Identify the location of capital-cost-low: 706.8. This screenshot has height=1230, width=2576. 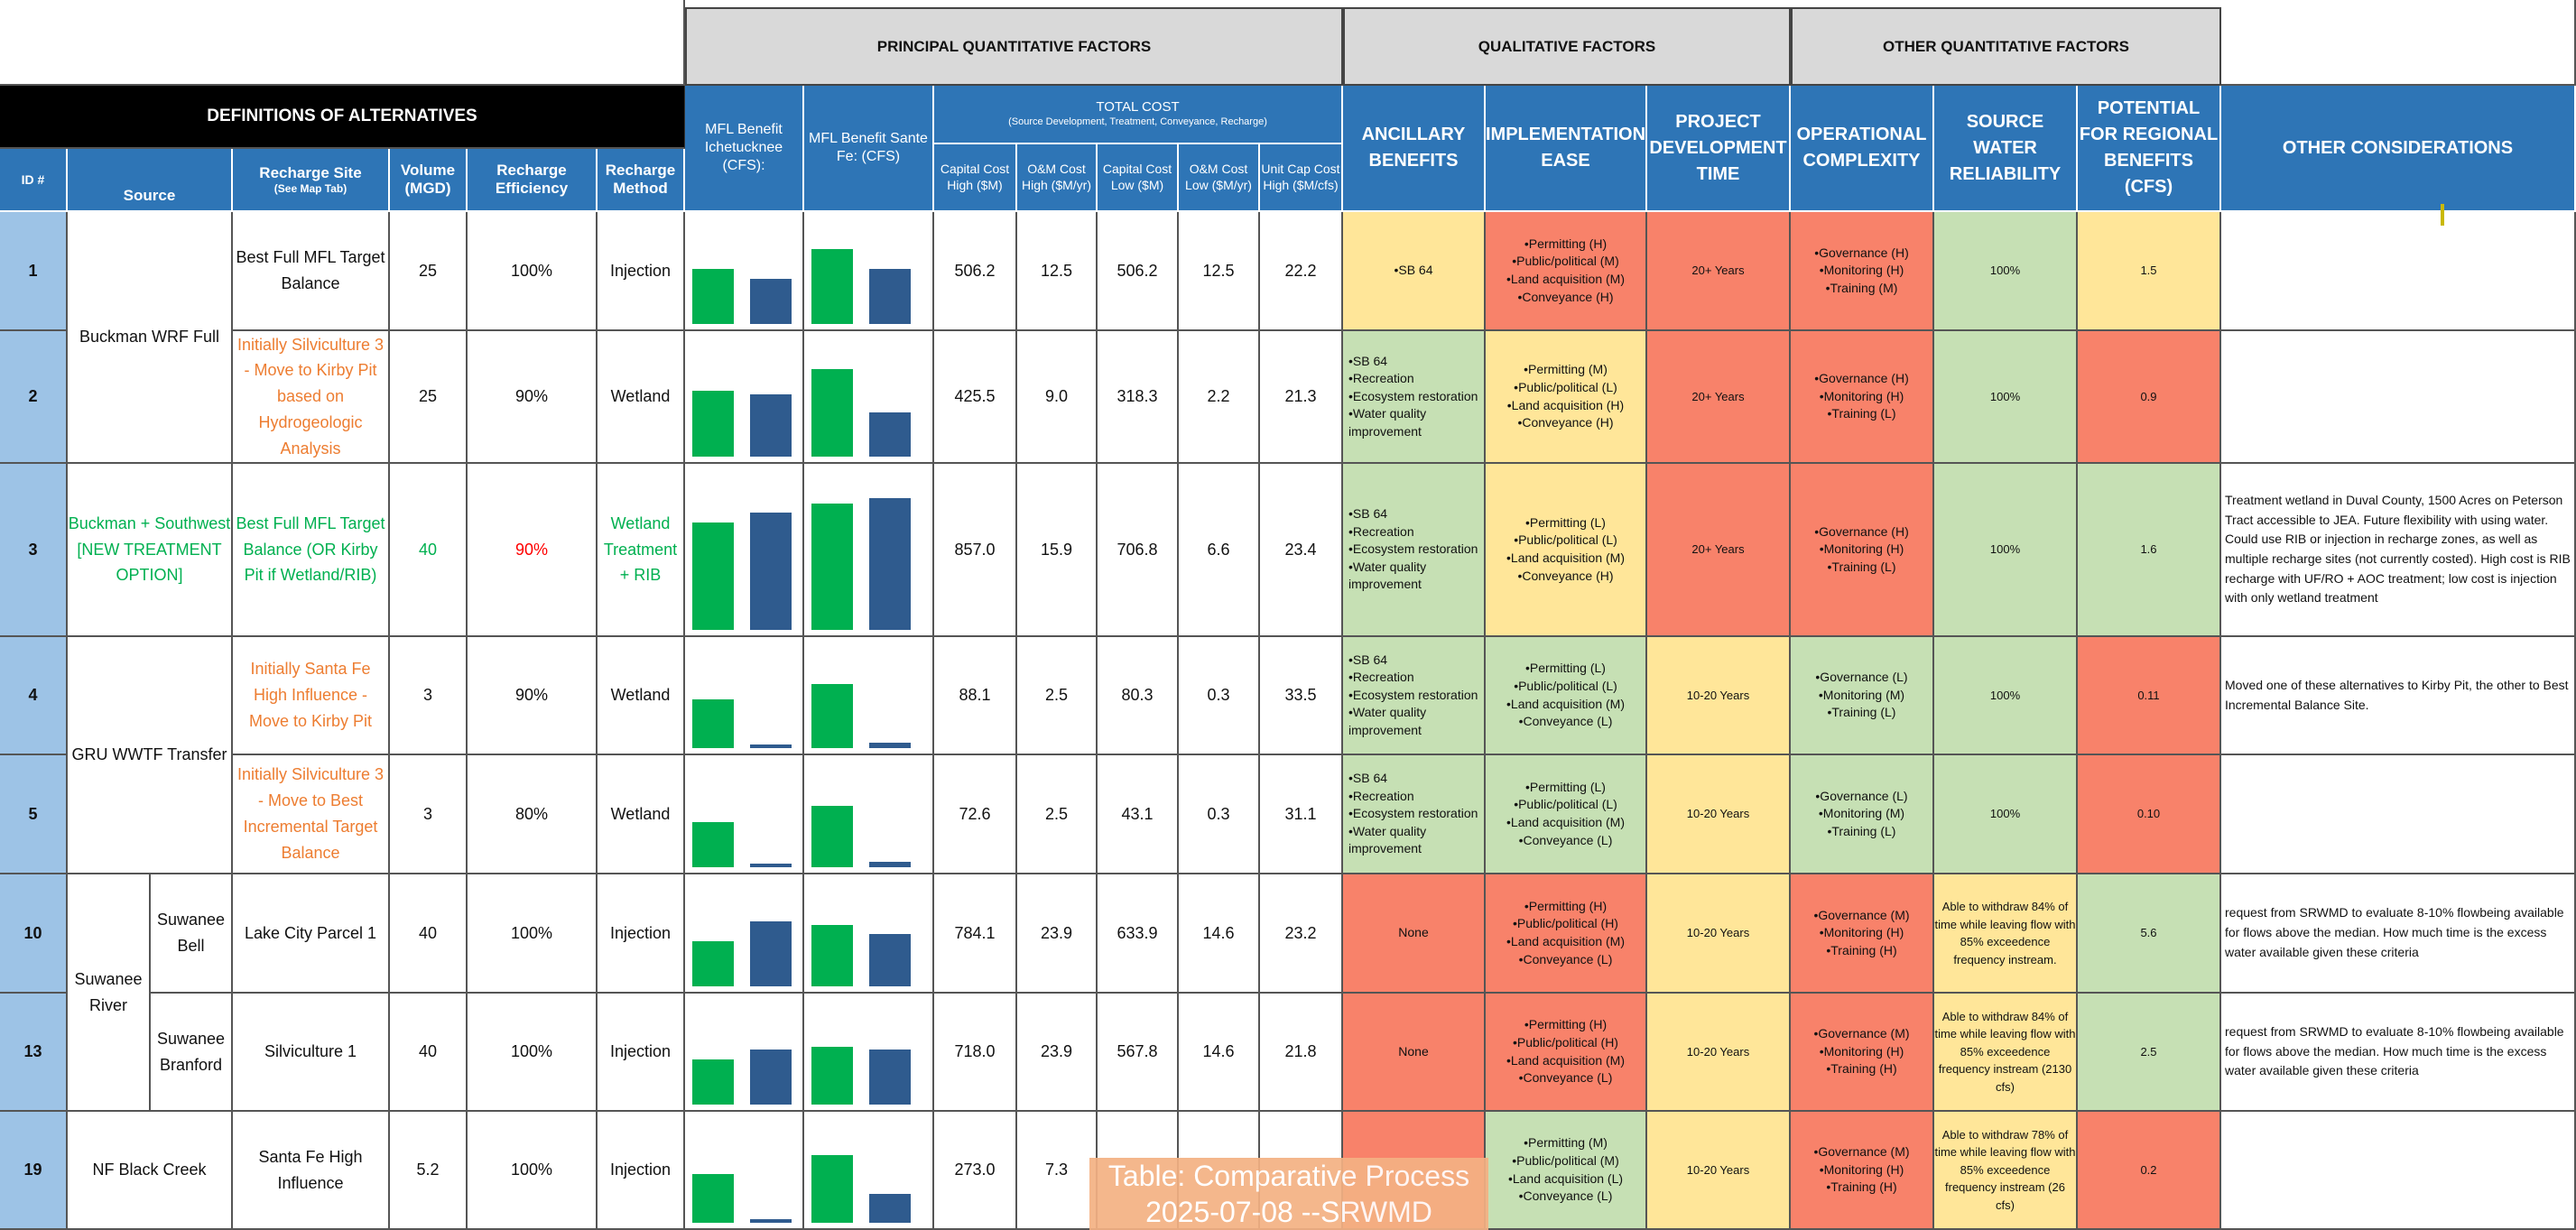
(1138, 550).